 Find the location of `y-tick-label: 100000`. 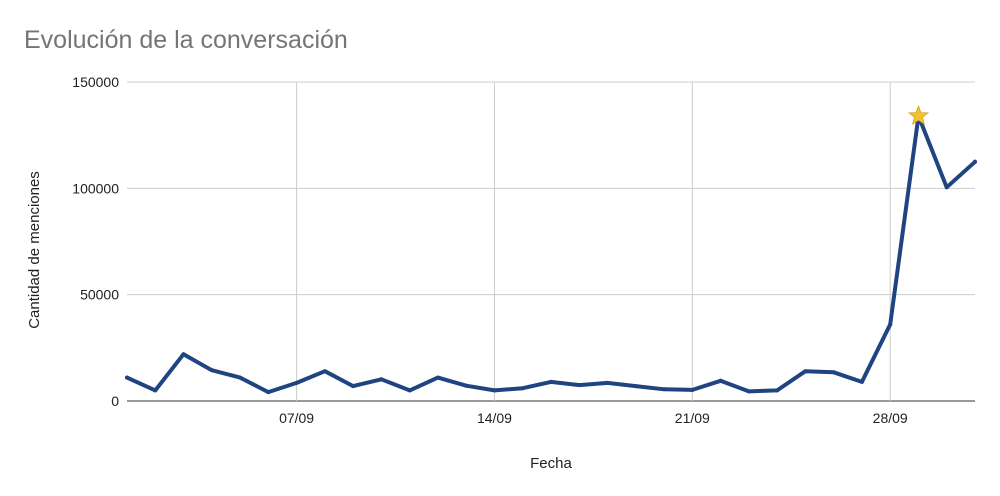

y-tick-label: 100000 is located at coordinates (95, 188).